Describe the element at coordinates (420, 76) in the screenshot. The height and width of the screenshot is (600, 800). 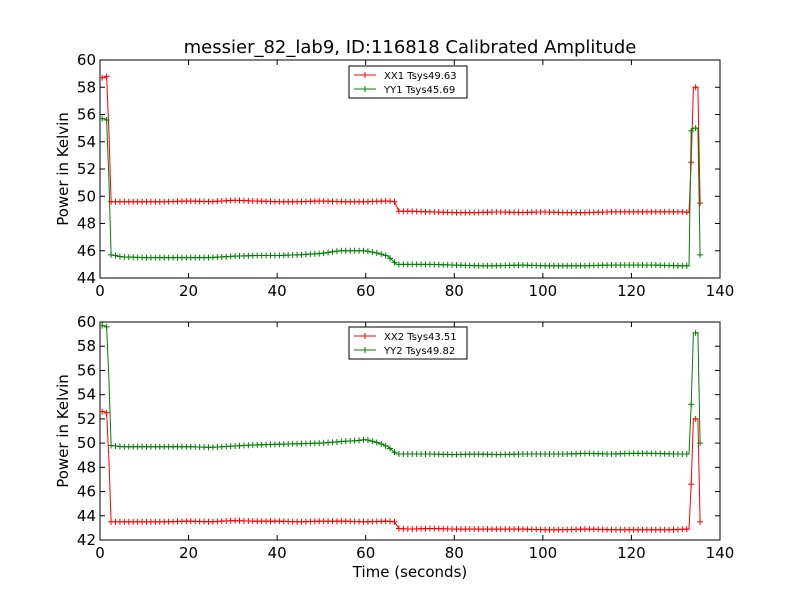
I see `top-legend-label-1: XX1 Tsys49.63` at that location.